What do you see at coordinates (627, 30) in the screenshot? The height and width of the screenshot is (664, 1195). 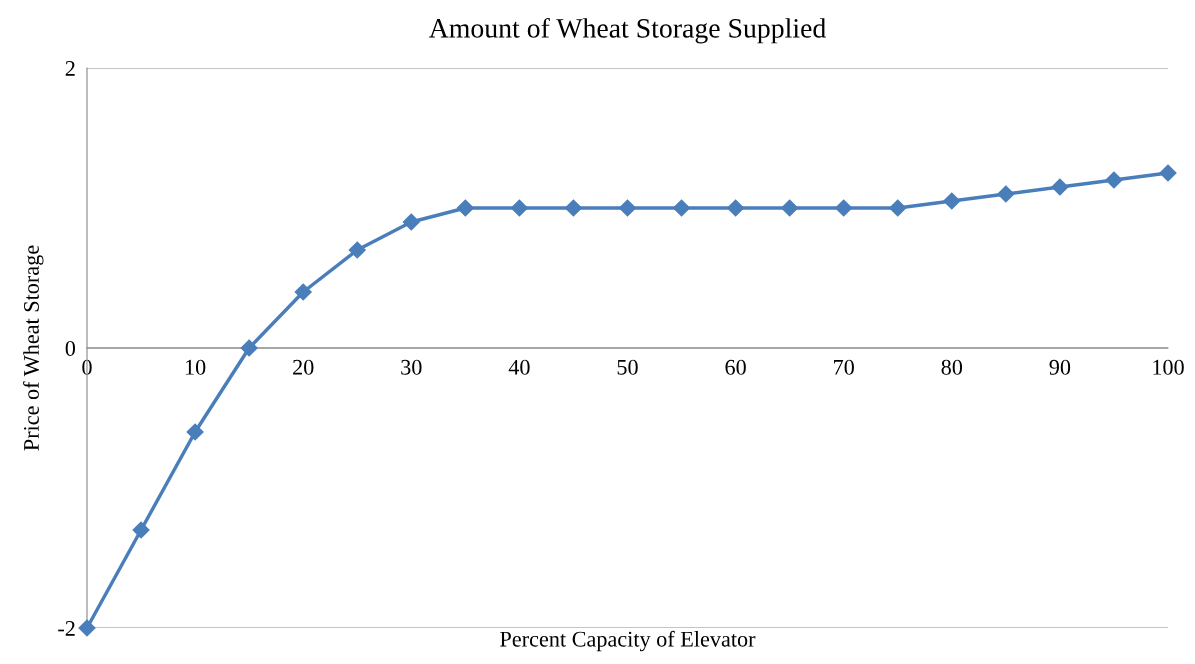 I see `chart-title: Amount of Wheat Storage Supplied` at bounding box center [627, 30].